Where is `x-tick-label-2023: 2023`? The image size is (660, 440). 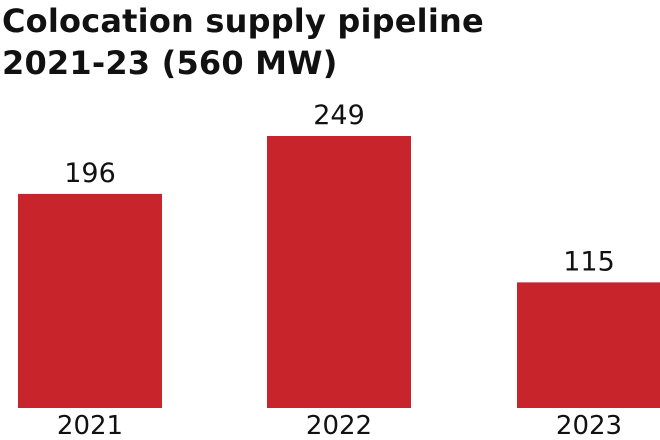
x-tick-label-2023: 2023 is located at coordinates (589, 425).